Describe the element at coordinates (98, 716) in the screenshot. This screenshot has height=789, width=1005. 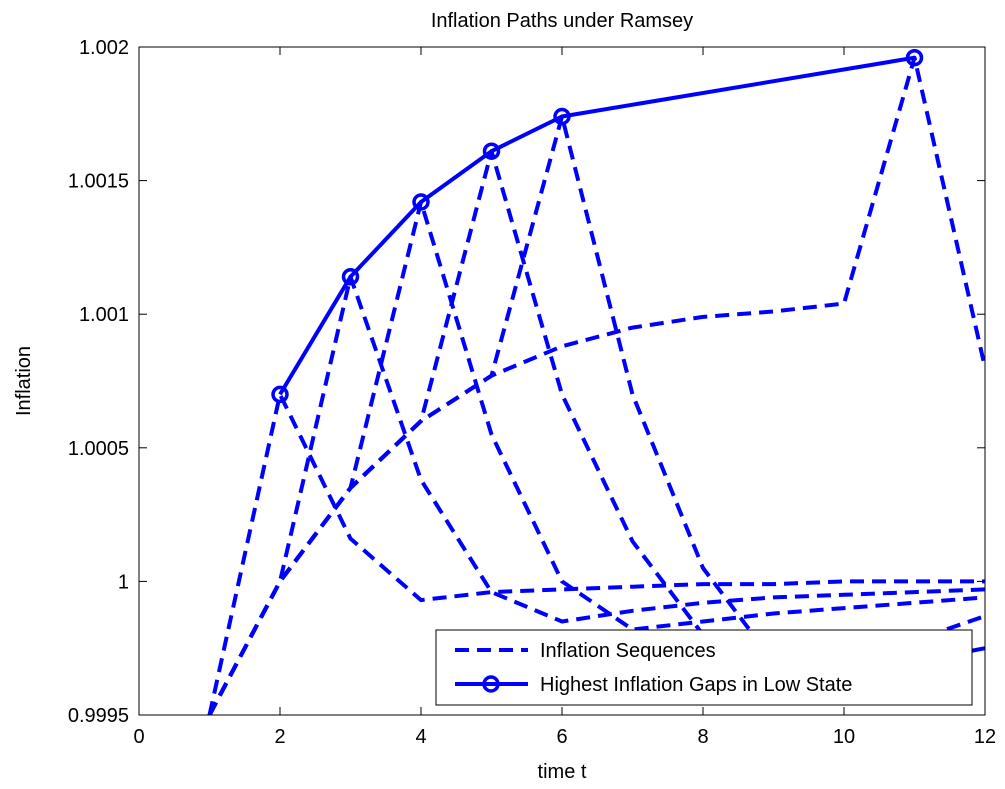
I see `y-tick-label: 0.9995` at that location.